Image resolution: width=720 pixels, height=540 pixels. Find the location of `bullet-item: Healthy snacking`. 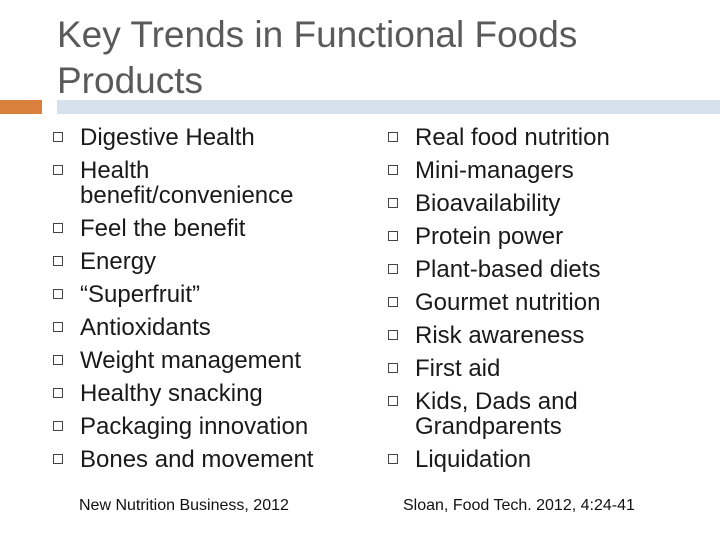

bullet-item: Healthy snacking is located at coordinates (202, 393).